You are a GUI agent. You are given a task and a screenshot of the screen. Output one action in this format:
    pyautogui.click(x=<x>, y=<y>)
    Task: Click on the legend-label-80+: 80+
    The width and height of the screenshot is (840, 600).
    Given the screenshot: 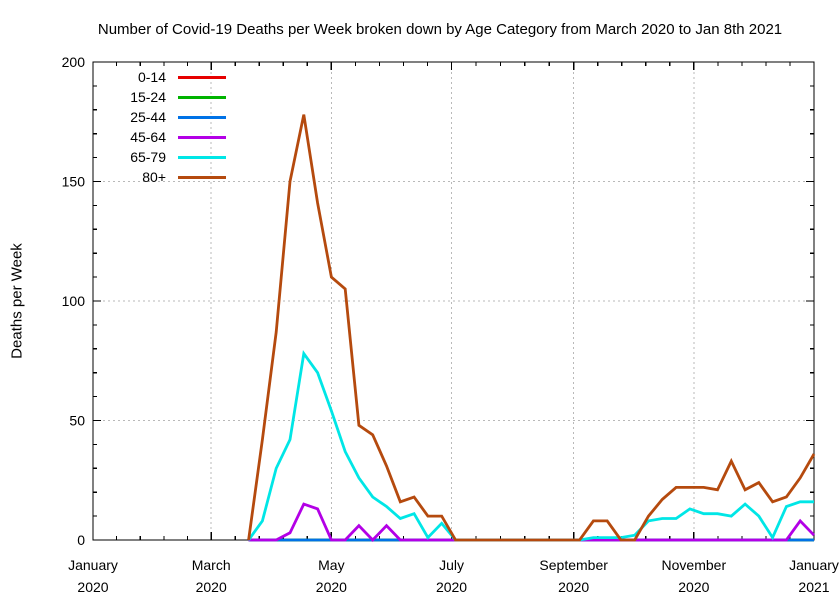 What is the action you would take?
    pyautogui.click(x=154, y=177)
    